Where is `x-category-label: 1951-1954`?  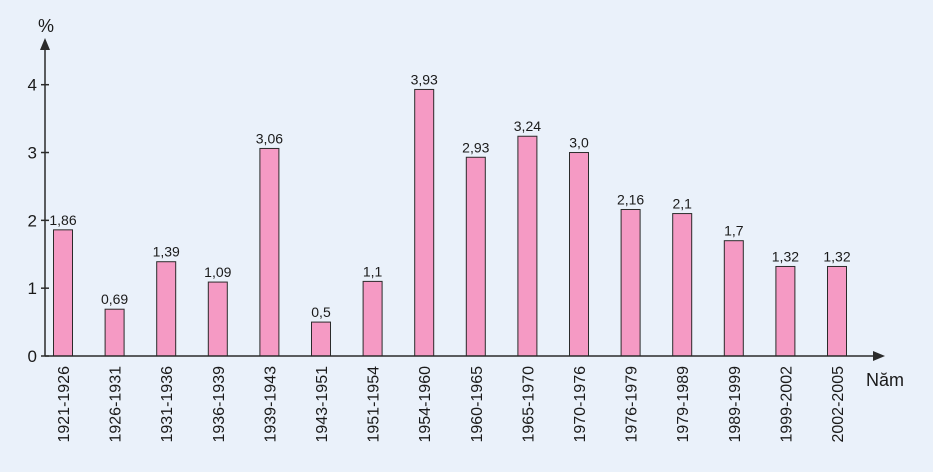
x-category-label: 1951-1954 is located at coordinates (374, 404).